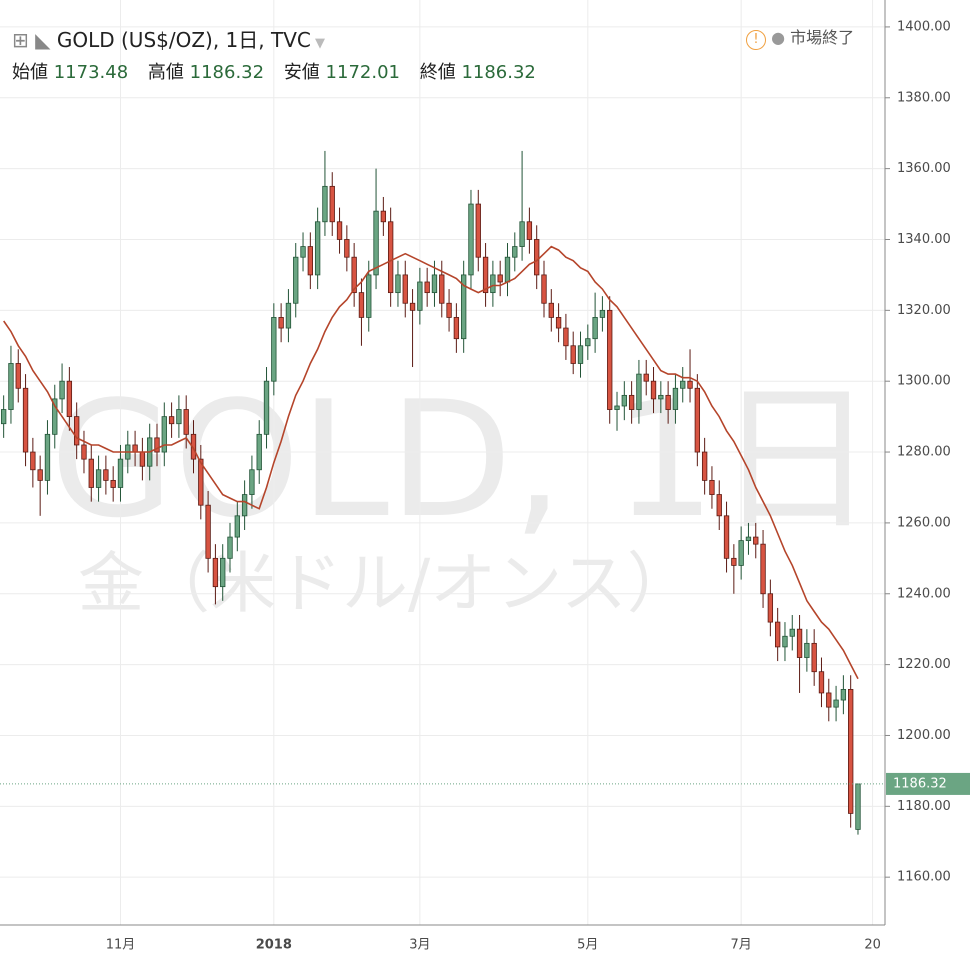 Image resolution: width=970 pixels, height=968 pixels. Describe the element at coordinates (924, 735) in the screenshot. I see `y-tick-label: 1200.00` at that location.